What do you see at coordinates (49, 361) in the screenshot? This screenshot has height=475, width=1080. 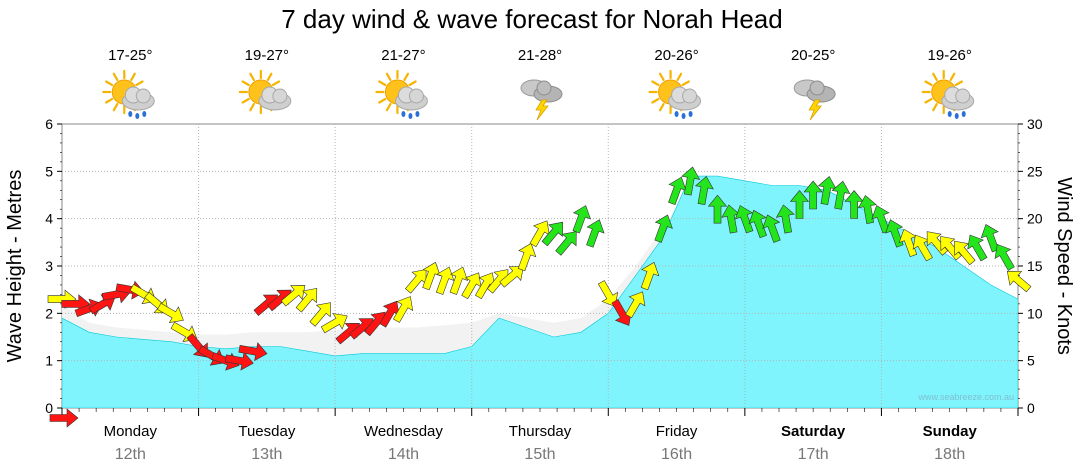 I see `y-tick-label: 1` at bounding box center [49, 361].